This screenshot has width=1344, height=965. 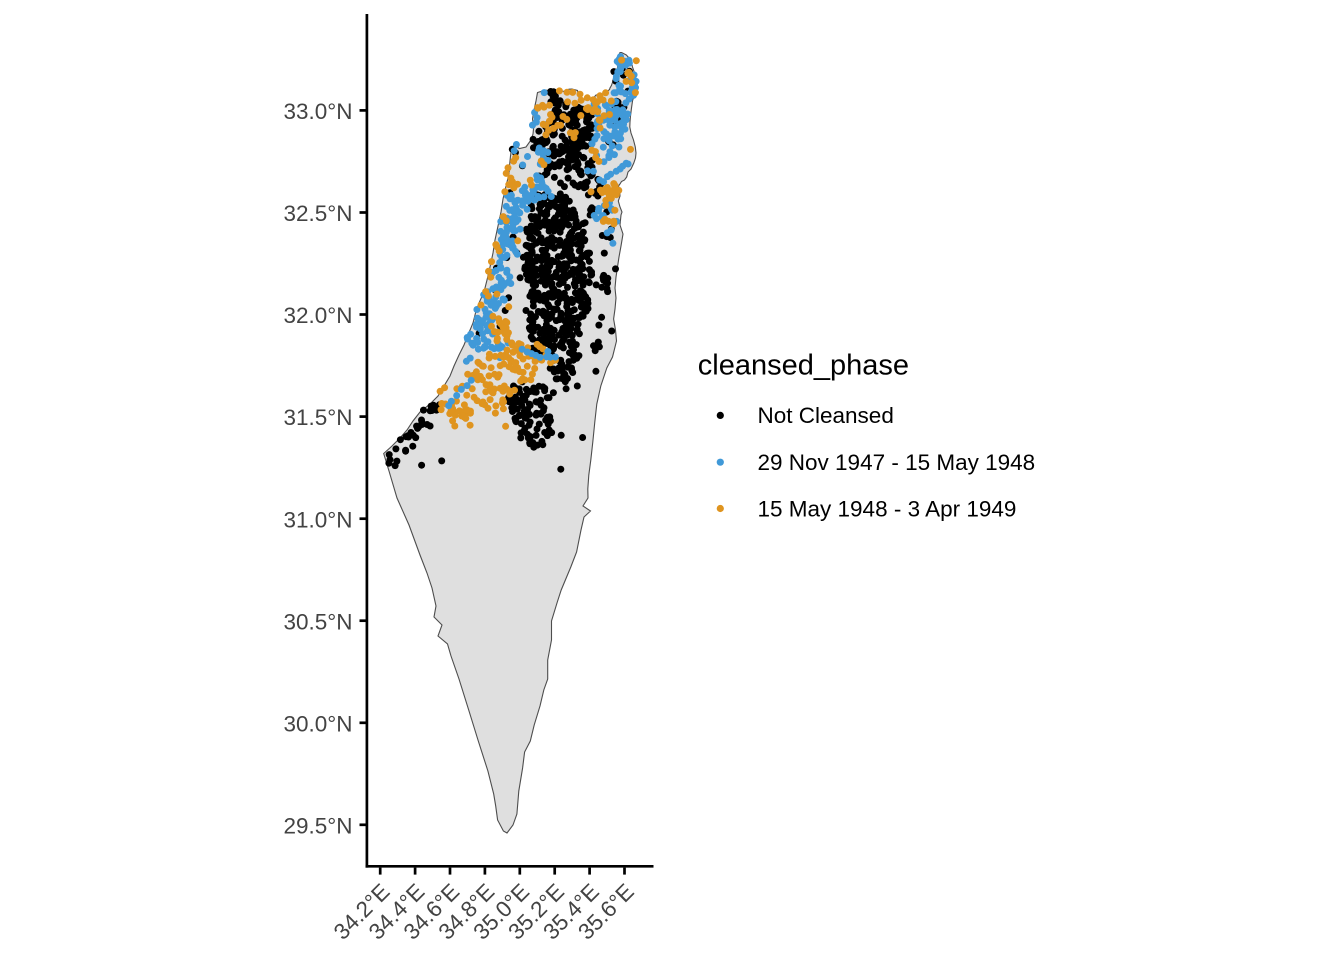 What do you see at coordinates (317, 417) in the screenshot?
I see `svg-text: 31.5°N` at bounding box center [317, 417].